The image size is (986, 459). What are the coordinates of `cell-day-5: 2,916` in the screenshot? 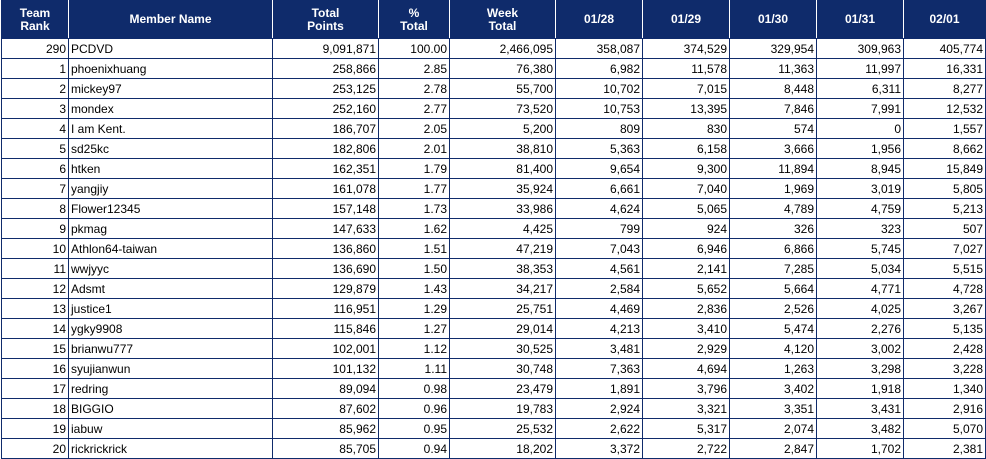 It's located at (944, 408).